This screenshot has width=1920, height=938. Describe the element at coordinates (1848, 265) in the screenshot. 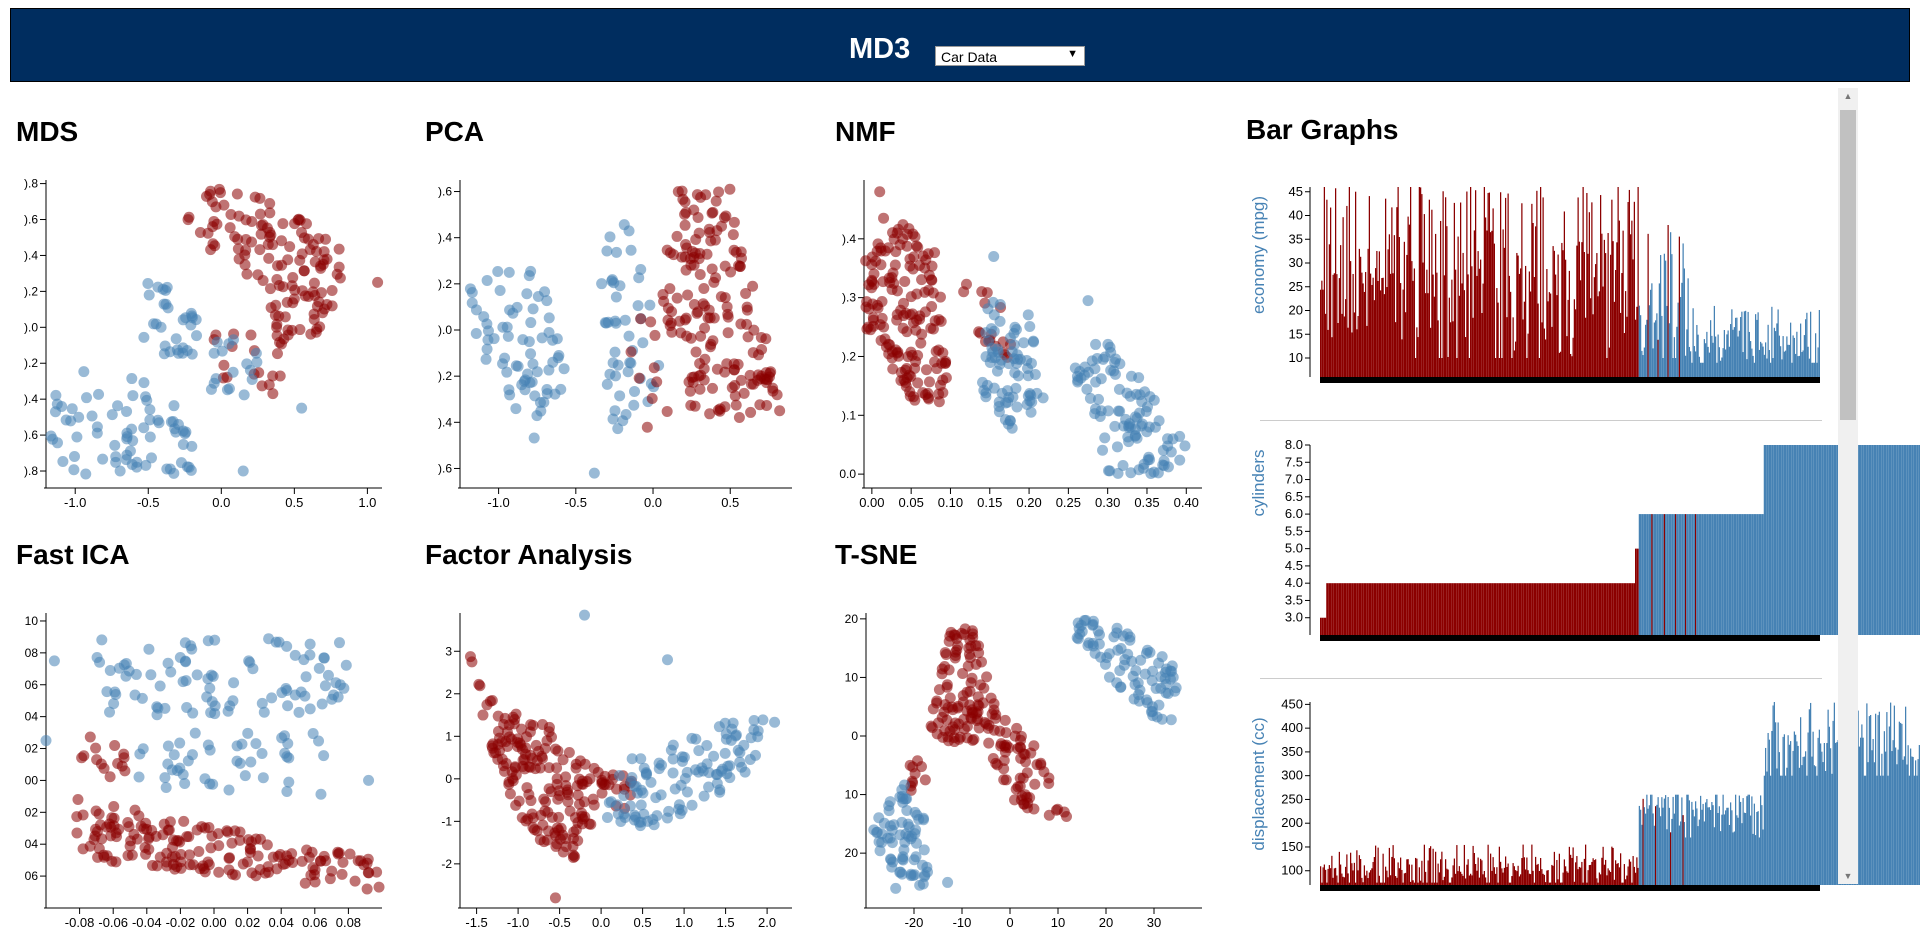

I see `scrollbar-thumb` at that location.